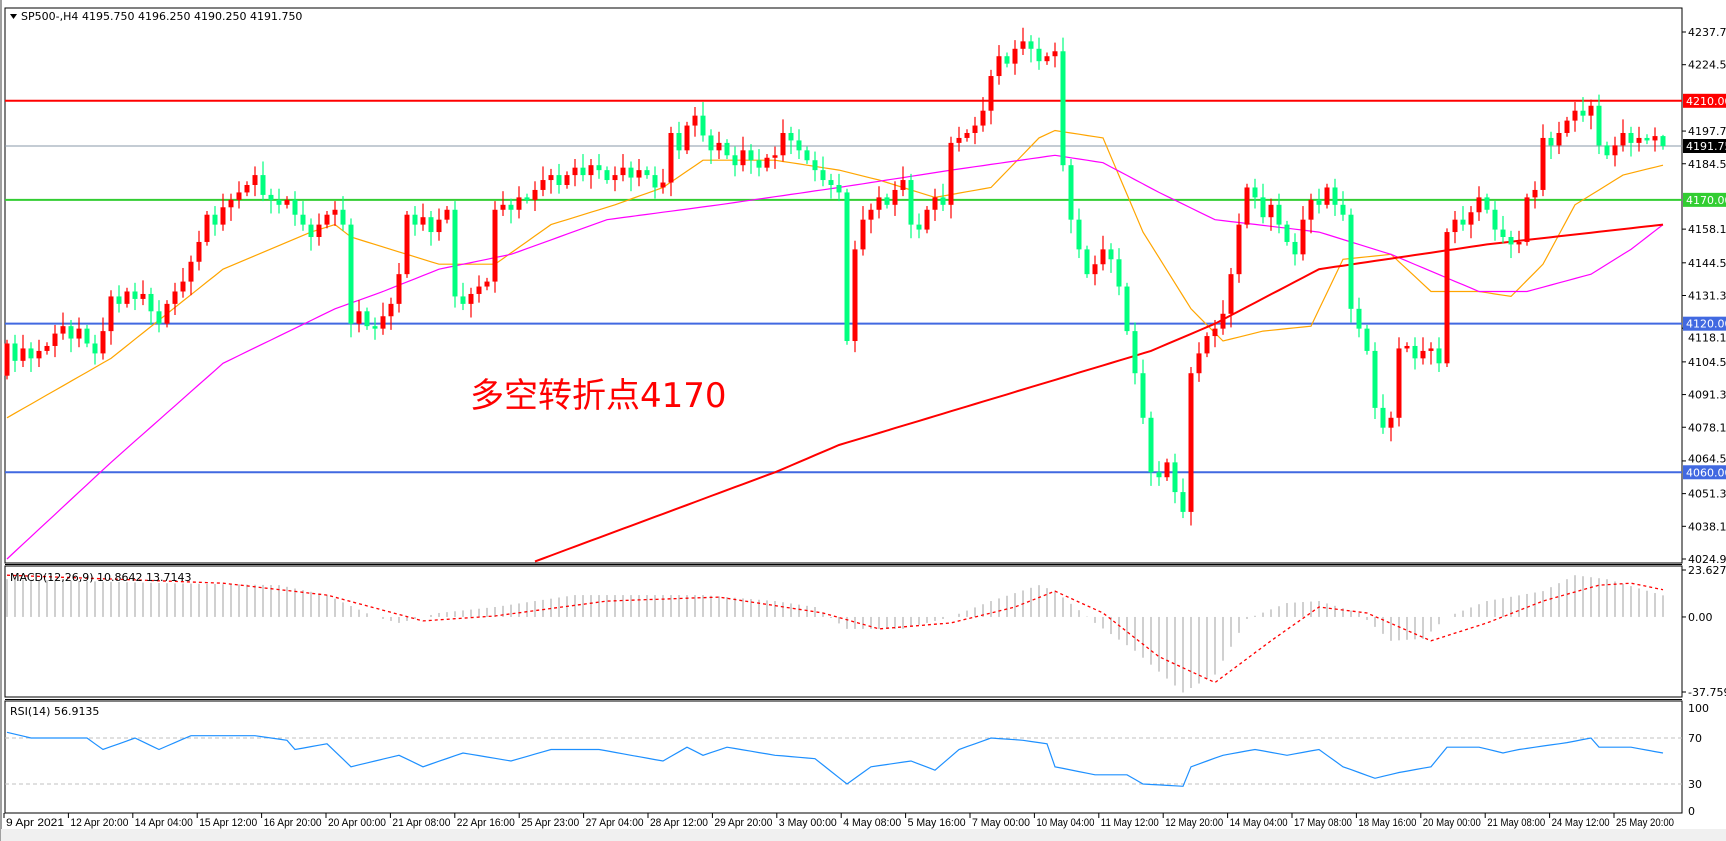  Describe the element at coordinates (13, 16) in the screenshot. I see `collapse-triangle-icon` at that location.